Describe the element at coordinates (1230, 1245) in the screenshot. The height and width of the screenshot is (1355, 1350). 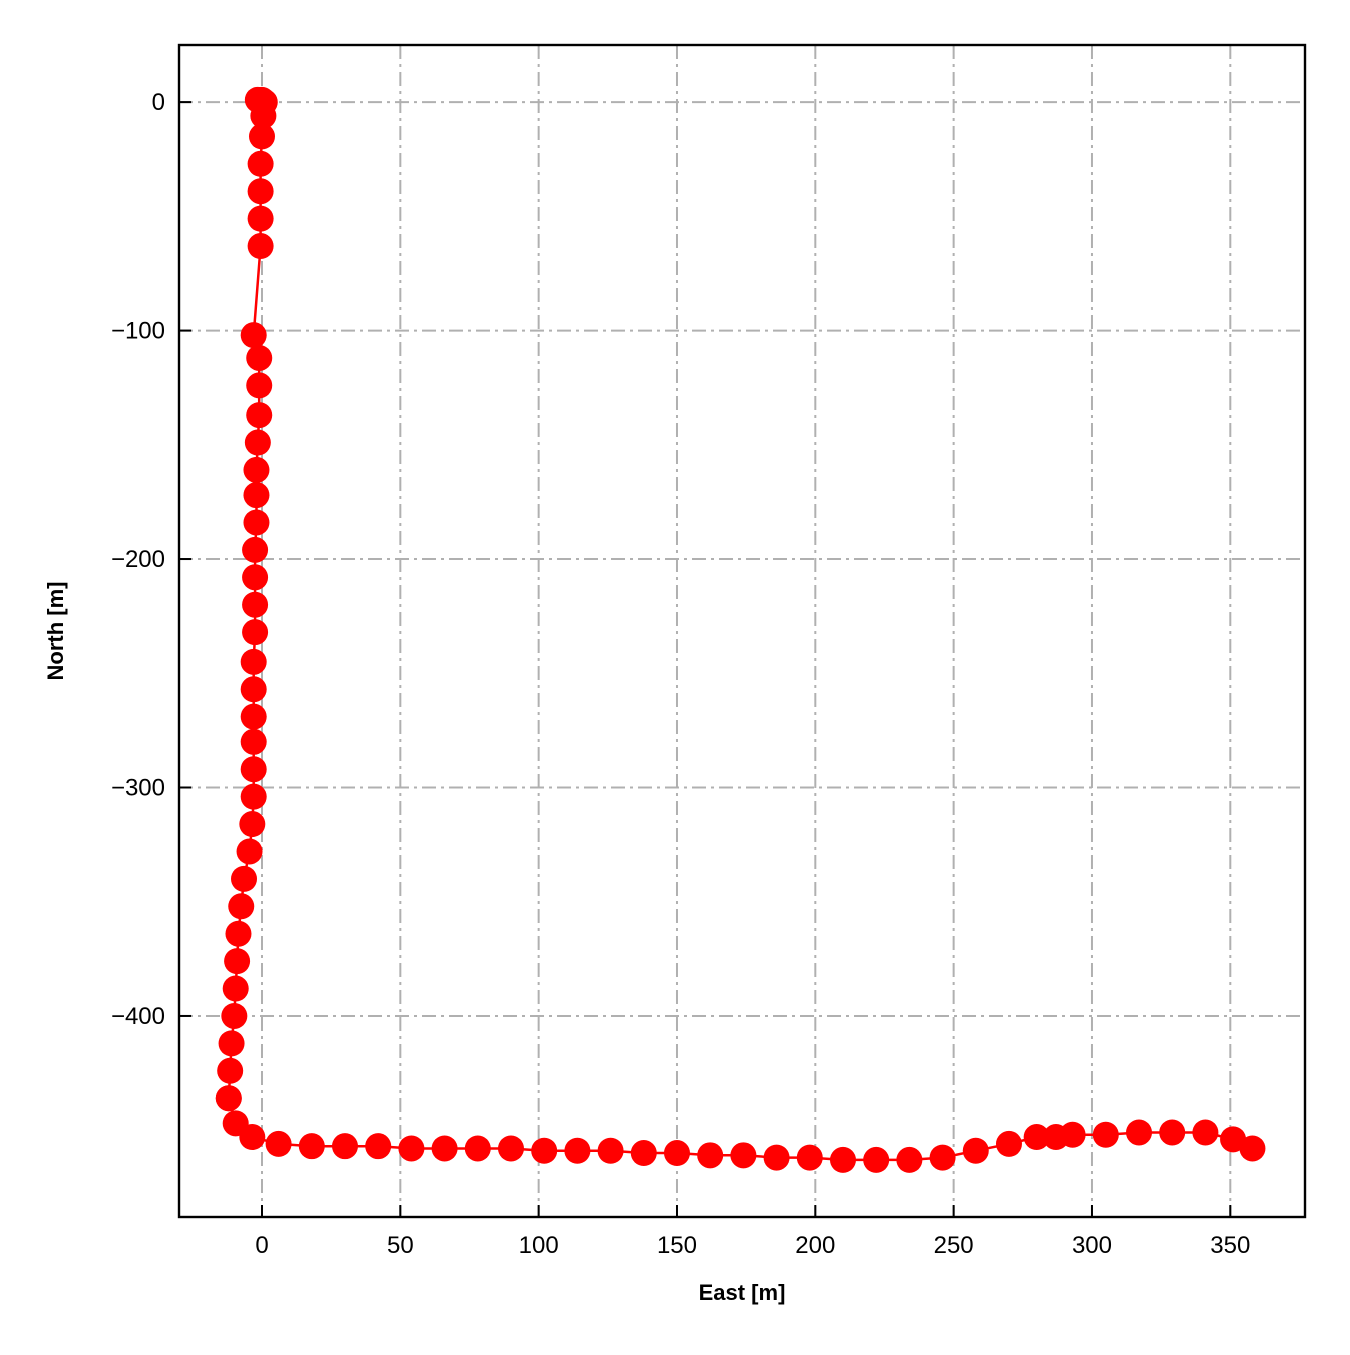
I see `x-tick-label: 350` at that location.